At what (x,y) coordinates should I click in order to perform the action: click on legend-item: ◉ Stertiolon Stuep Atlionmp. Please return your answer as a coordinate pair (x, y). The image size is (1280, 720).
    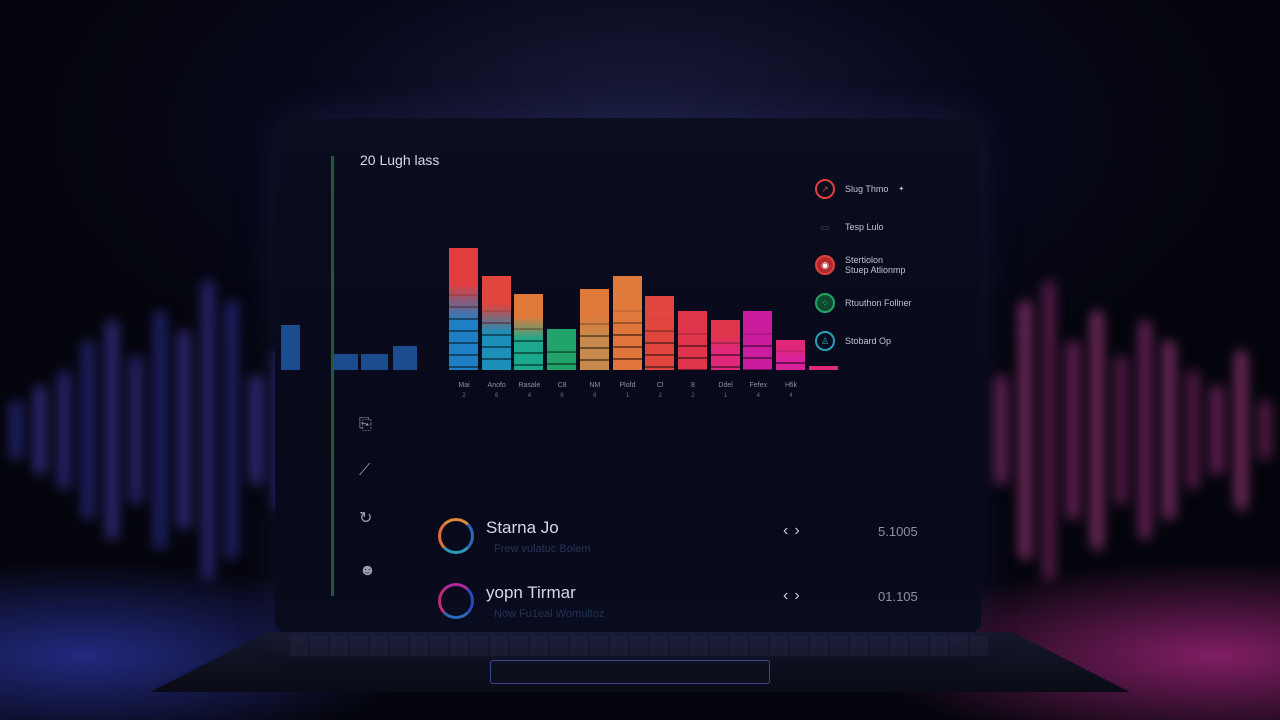
    Looking at the image, I should click on (863, 265).